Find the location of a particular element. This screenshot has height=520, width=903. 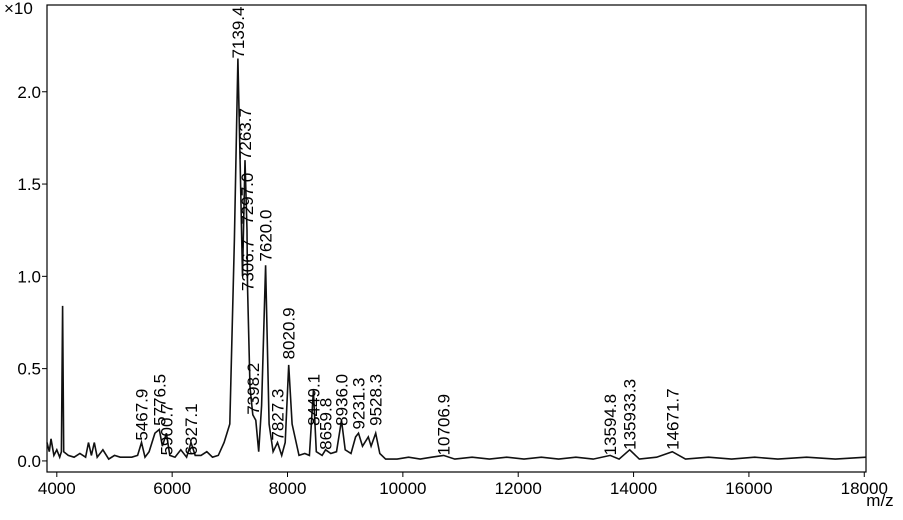

peak-label: 7398.2 is located at coordinates (253, 389).